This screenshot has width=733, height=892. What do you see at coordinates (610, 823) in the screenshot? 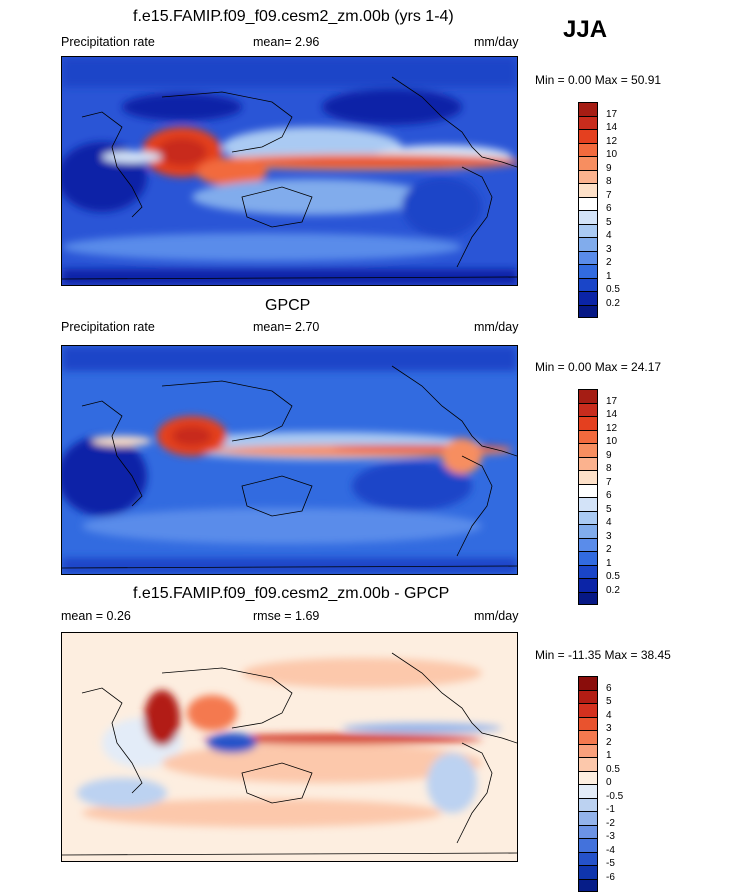
I see `colorbar-tick: -2` at bounding box center [610, 823].